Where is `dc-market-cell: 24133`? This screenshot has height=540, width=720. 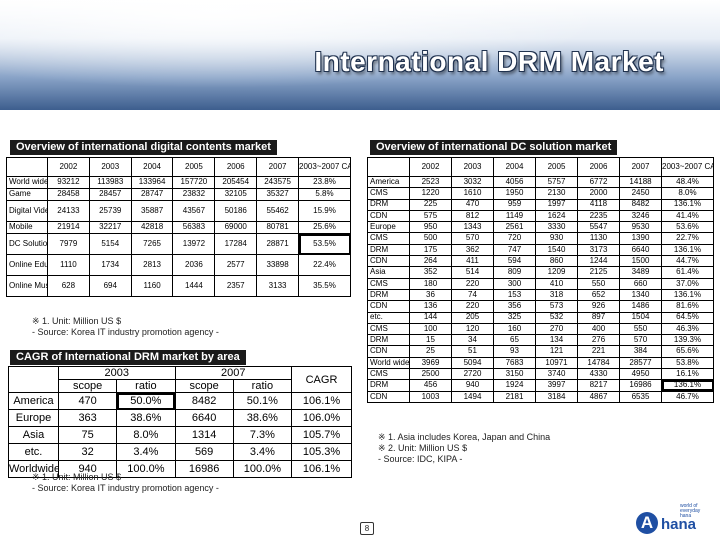 dc-market-cell: 24133 is located at coordinates (68, 211).